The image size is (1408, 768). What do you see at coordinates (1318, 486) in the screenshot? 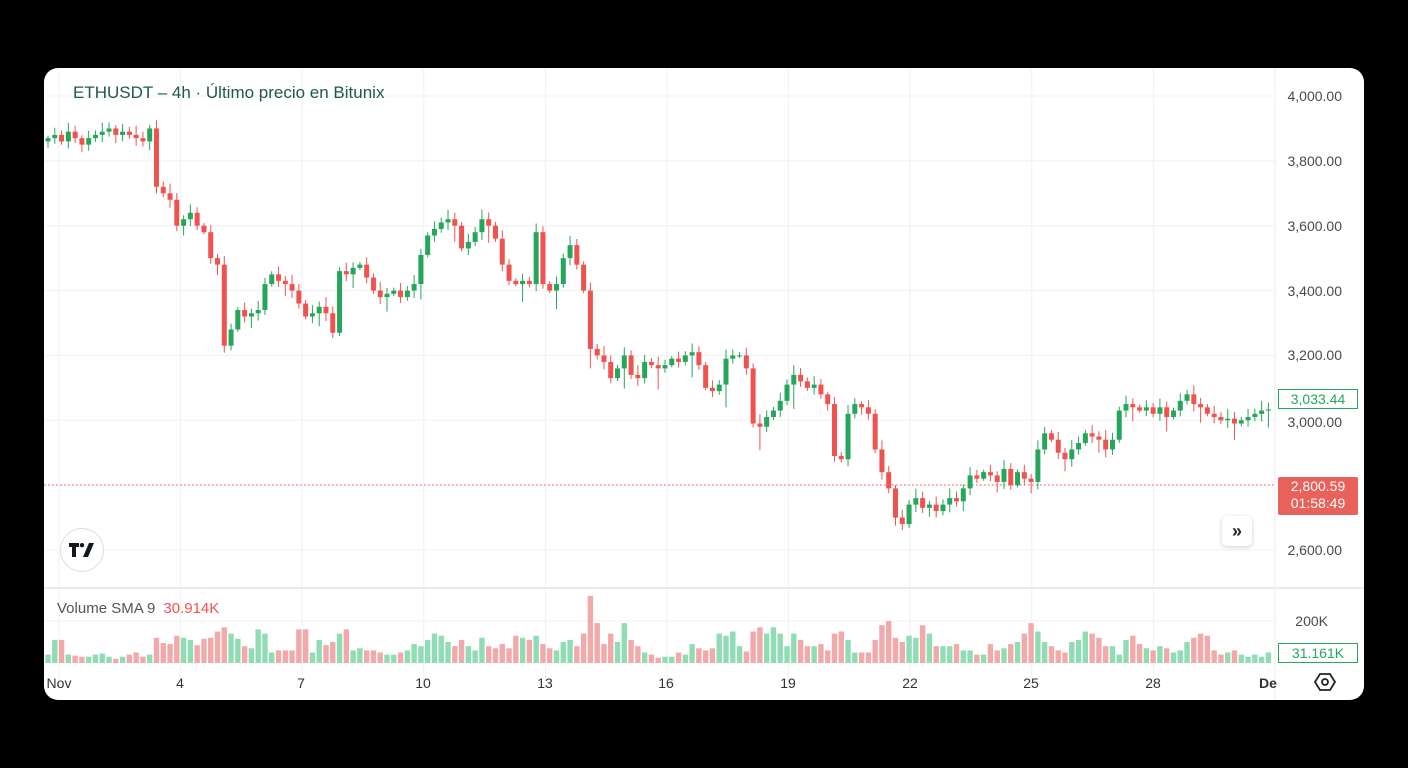
I see `countdown-price: 2,800.59` at bounding box center [1318, 486].